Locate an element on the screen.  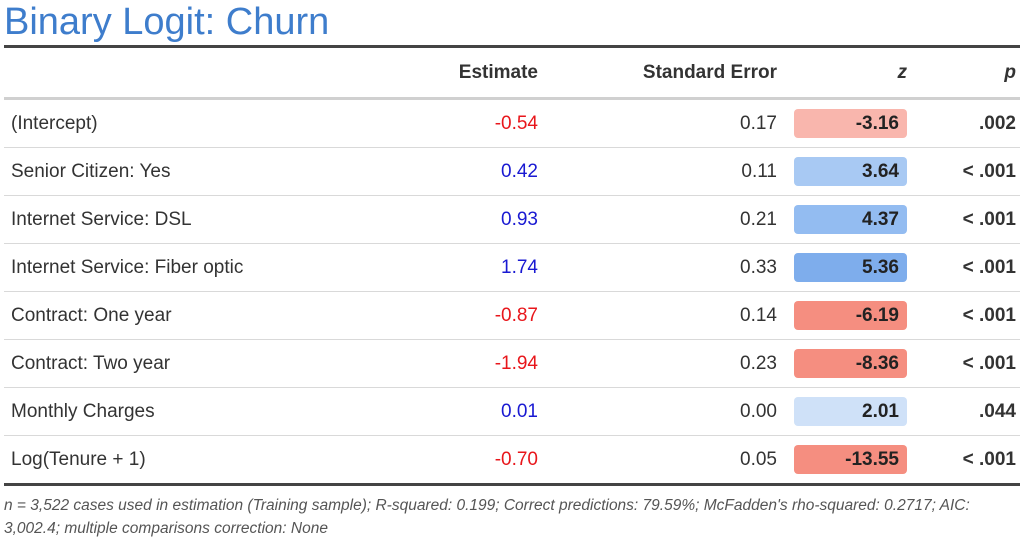
standard-error-value: 0.11 is located at coordinates (759, 171).